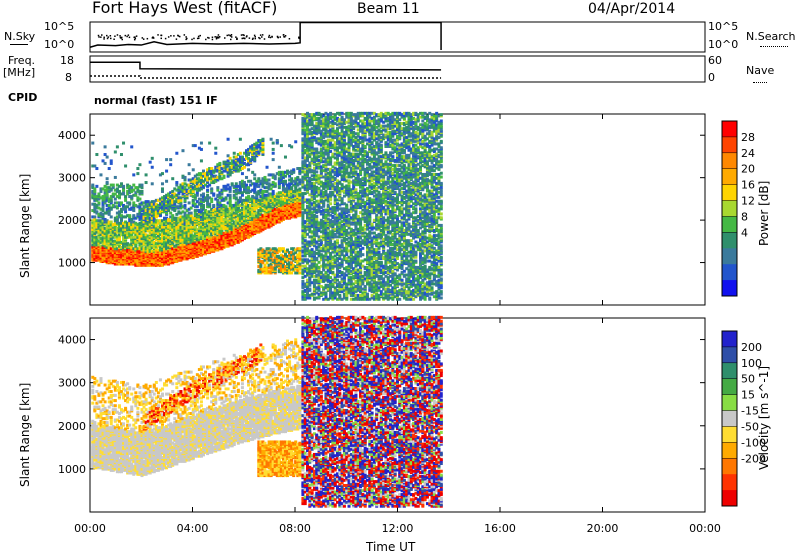 The height and width of the screenshot is (554, 800). I want to click on y-tick-label: 1000, so click(72, 263).